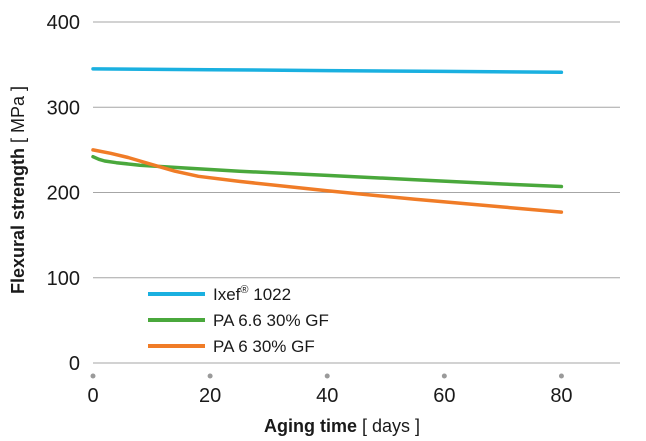  What do you see at coordinates (18, 114) in the screenshot?
I see `y-axis-title-unit: [ MPa ]` at bounding box center [18, 114].